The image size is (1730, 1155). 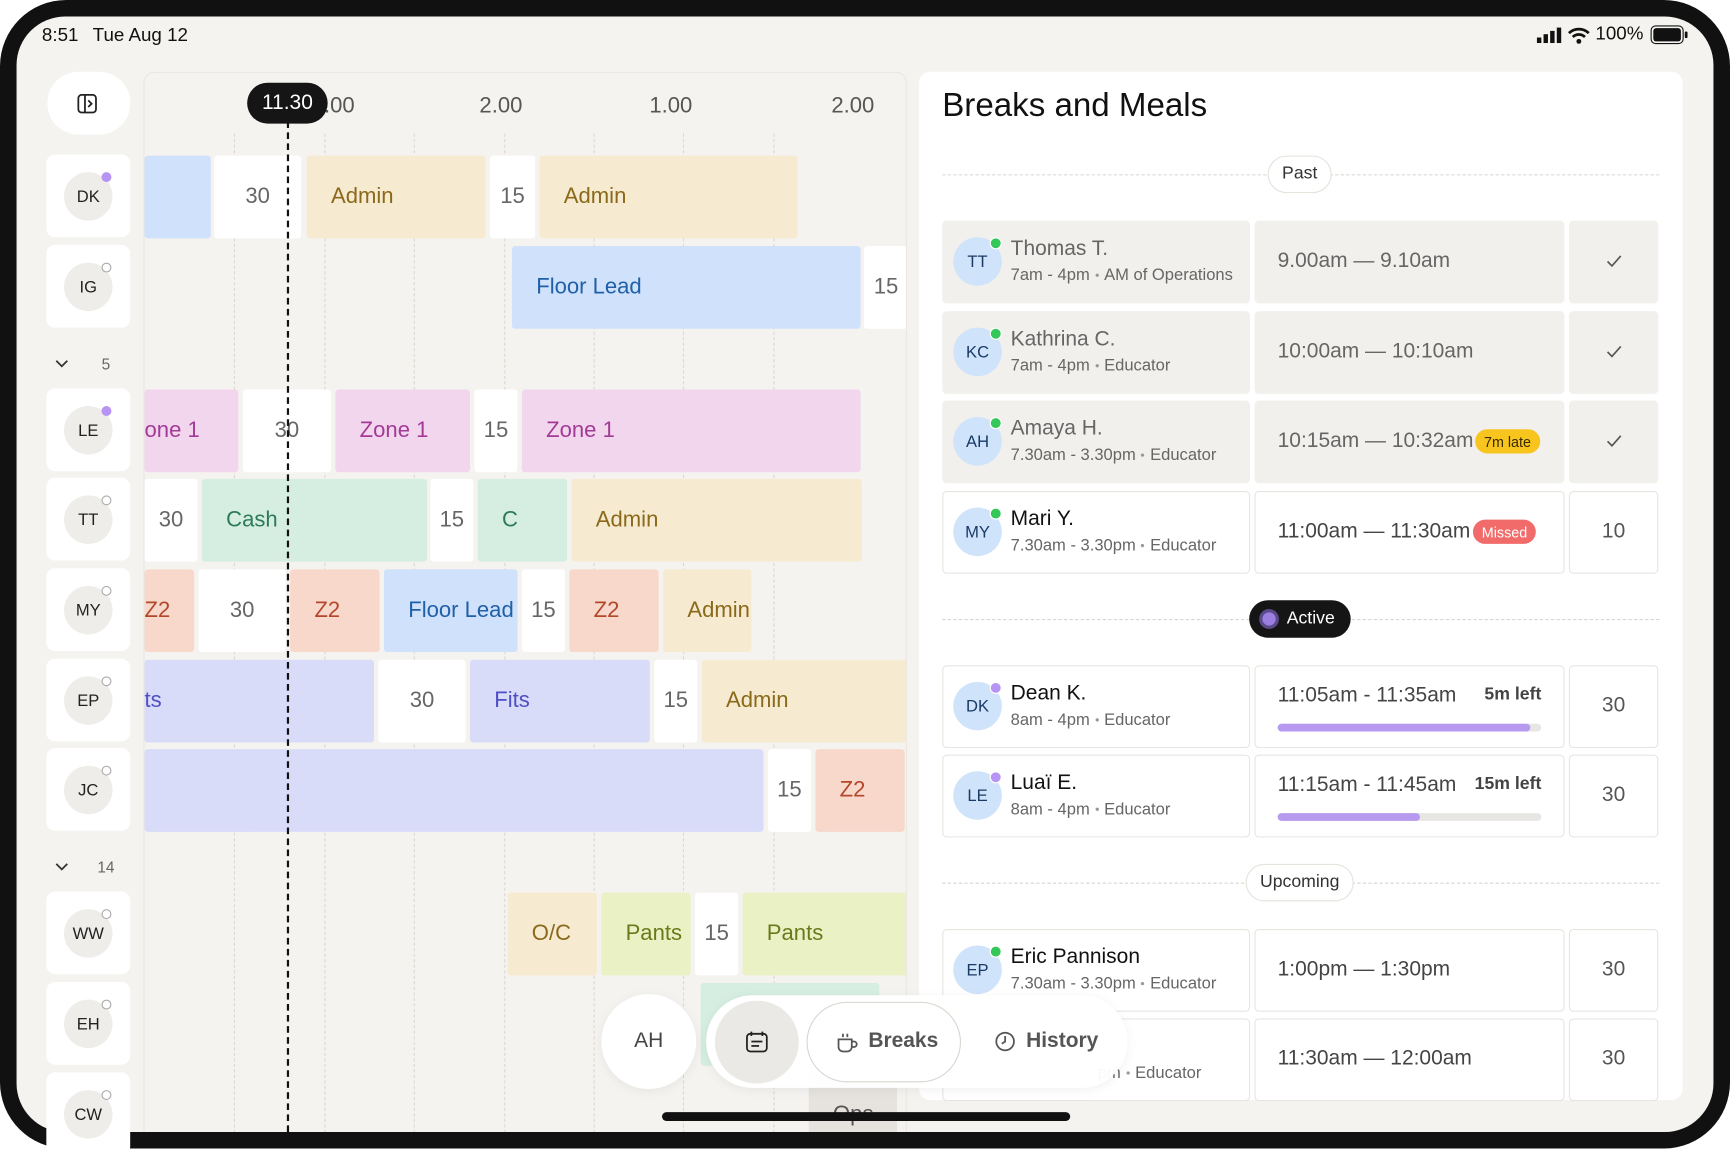 I want to click on section-pill: Active, so click(x=1300, y=619).